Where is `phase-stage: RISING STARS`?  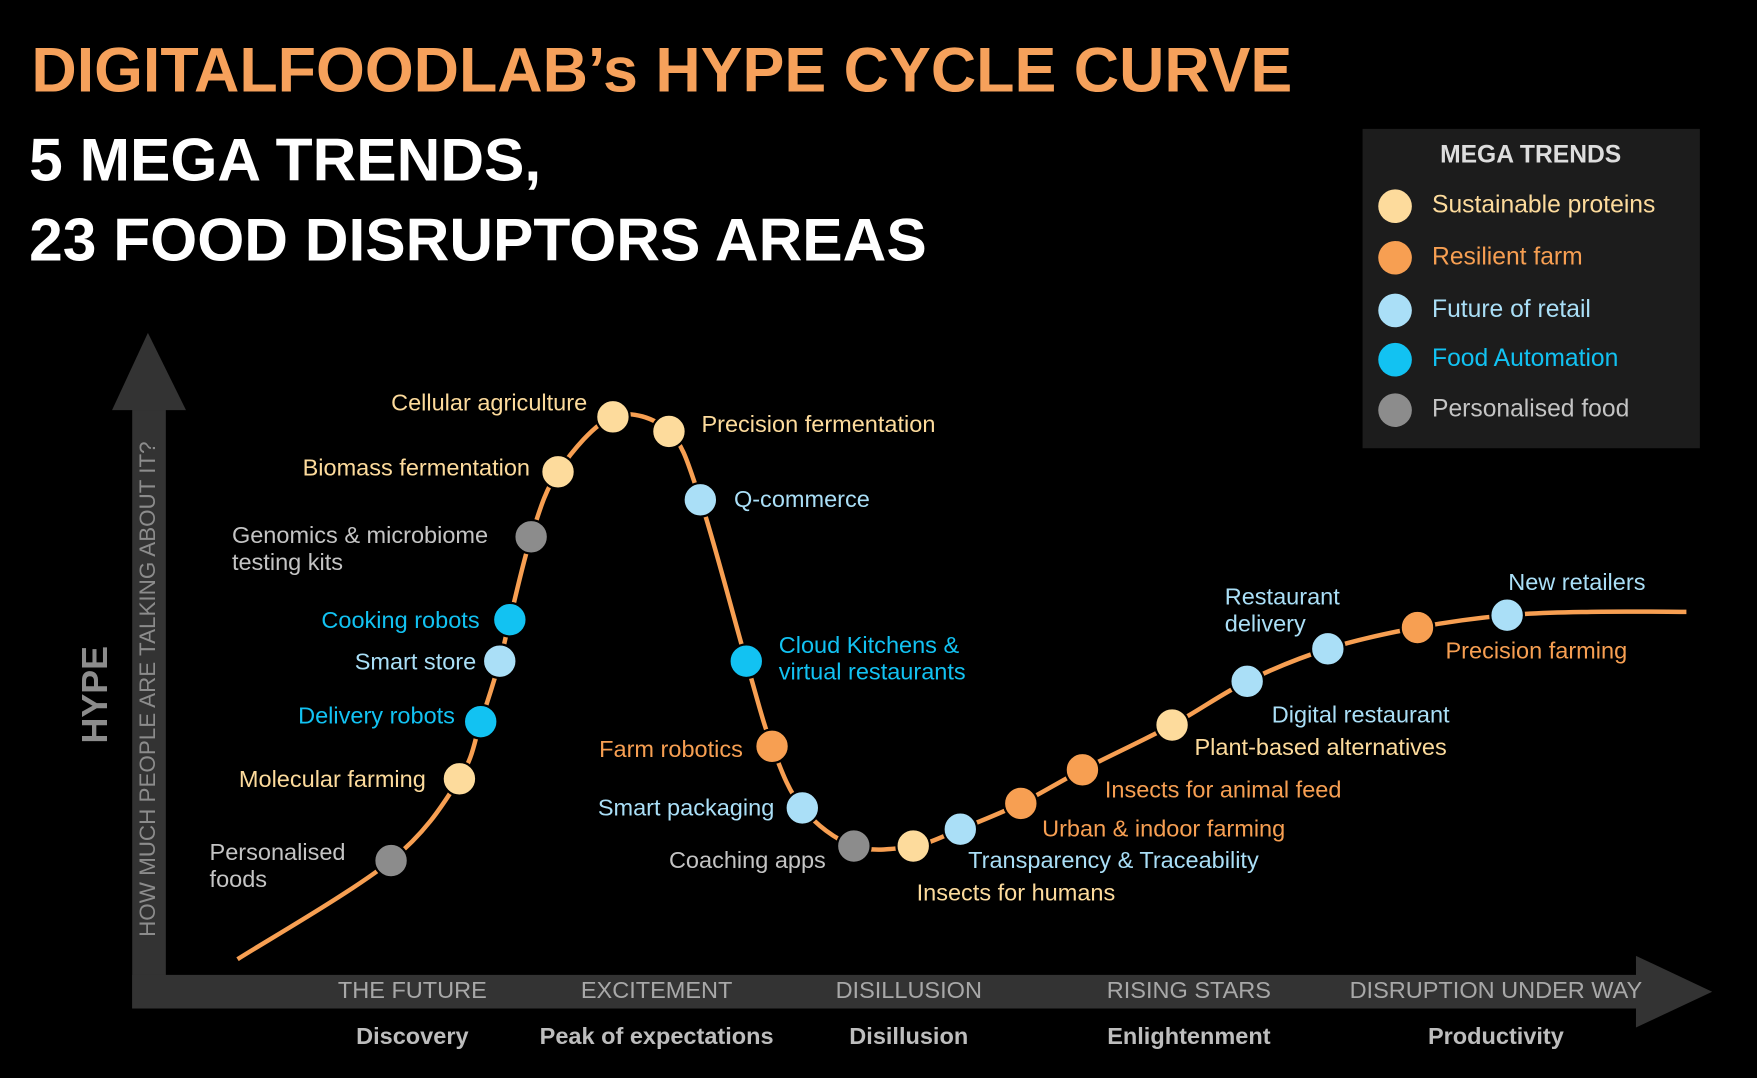
phase-stage: RISING STARS is located at coordinates (1189, 990).